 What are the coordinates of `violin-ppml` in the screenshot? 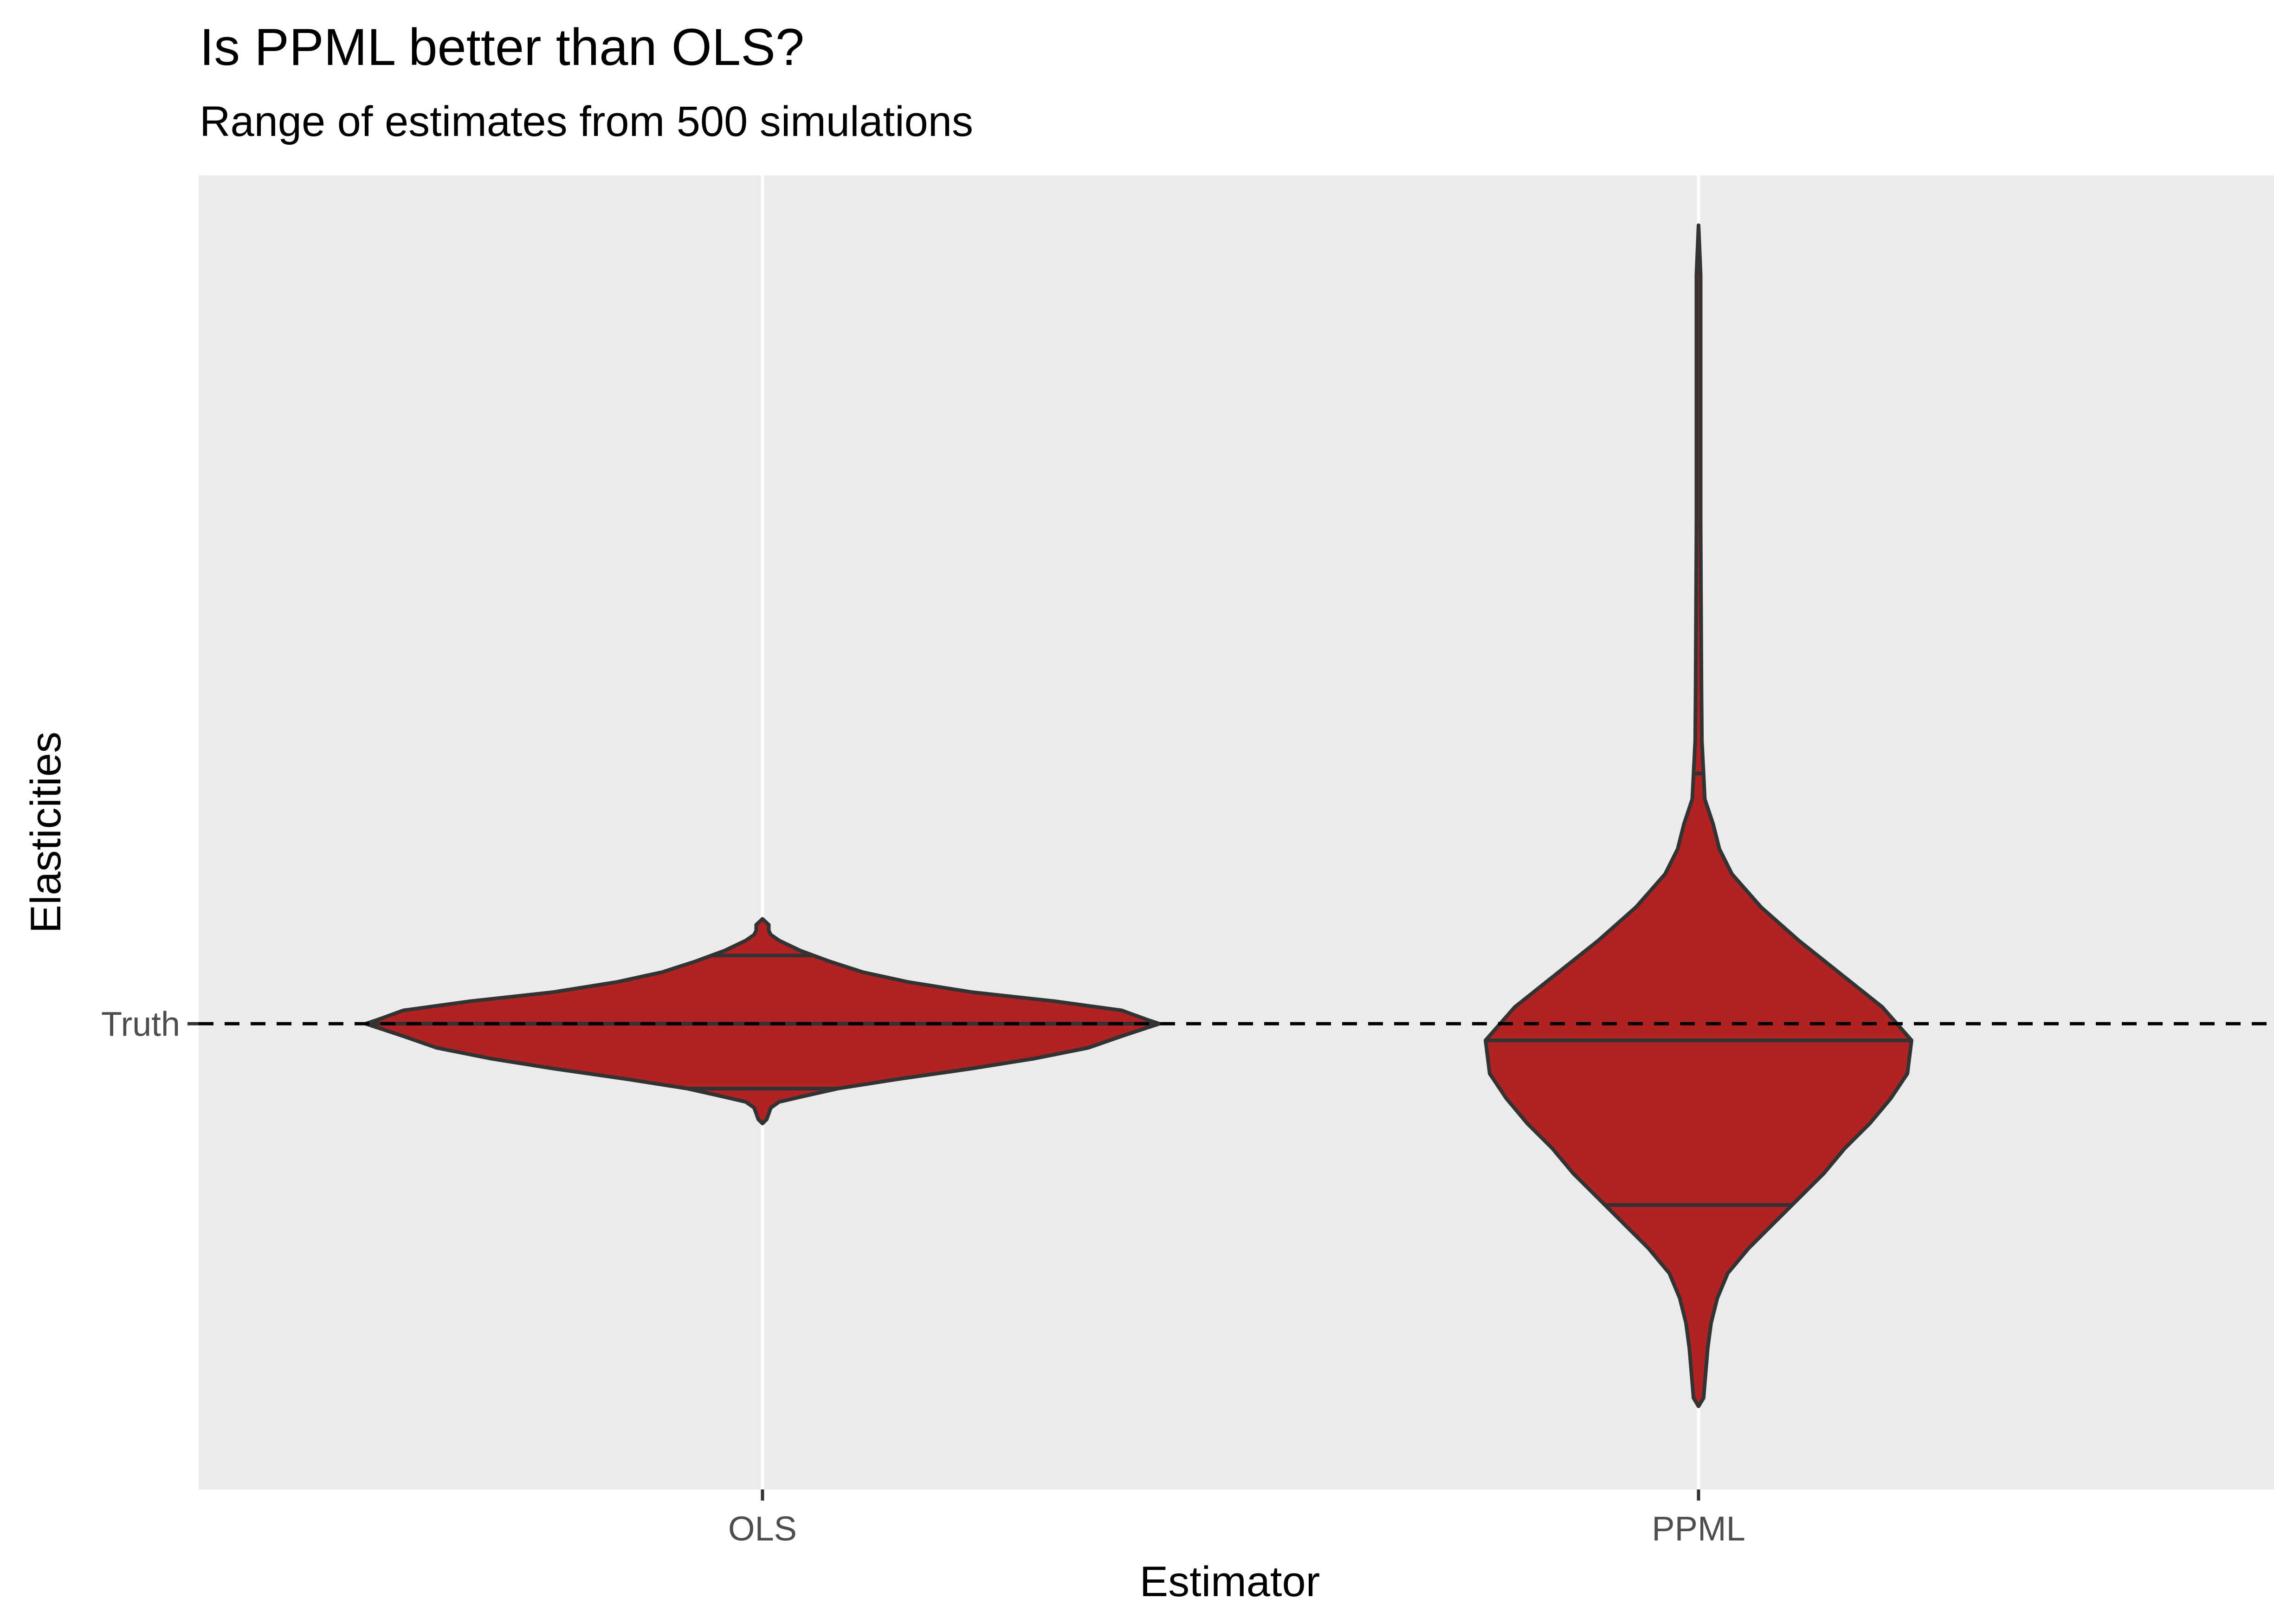 It's located at (1698, 816).